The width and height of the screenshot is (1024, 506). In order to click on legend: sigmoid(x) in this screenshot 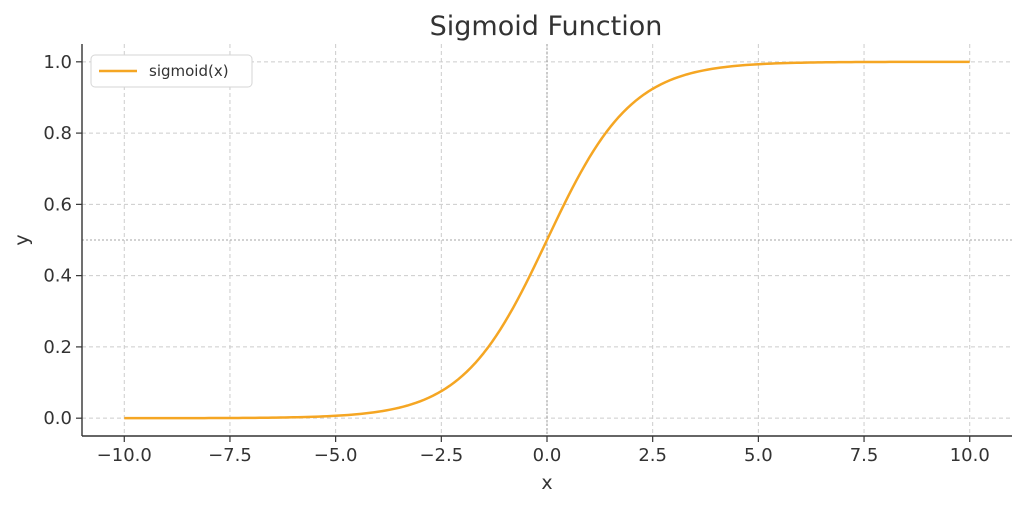, I will do `click(171, 71)`.